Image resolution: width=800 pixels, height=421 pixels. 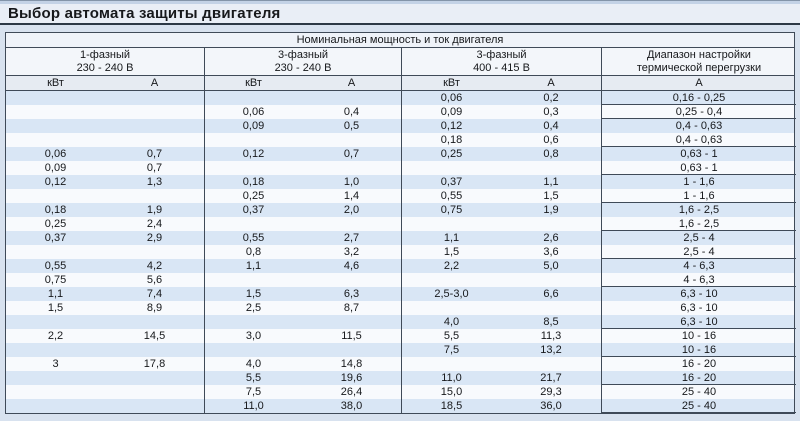 I want to click on table-row: 1,1 7,4 1,5 6,3 2,5-3,0 6,6 6,3 - 10, so click(x=400, y=294).